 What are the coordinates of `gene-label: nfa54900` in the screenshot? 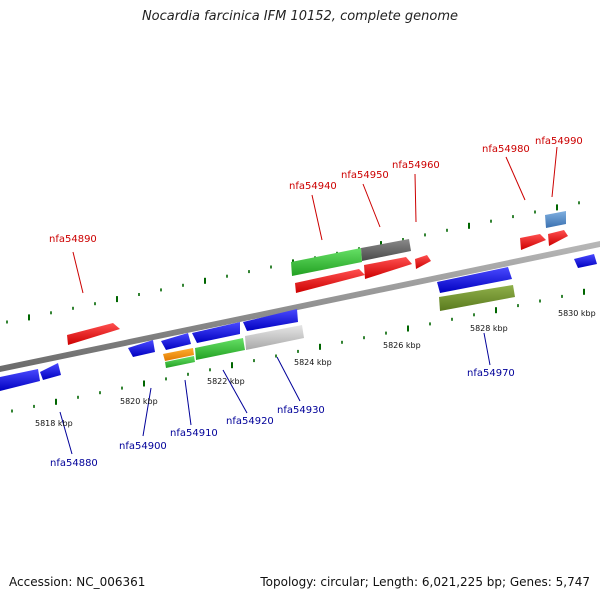 It's located at (143, 446).